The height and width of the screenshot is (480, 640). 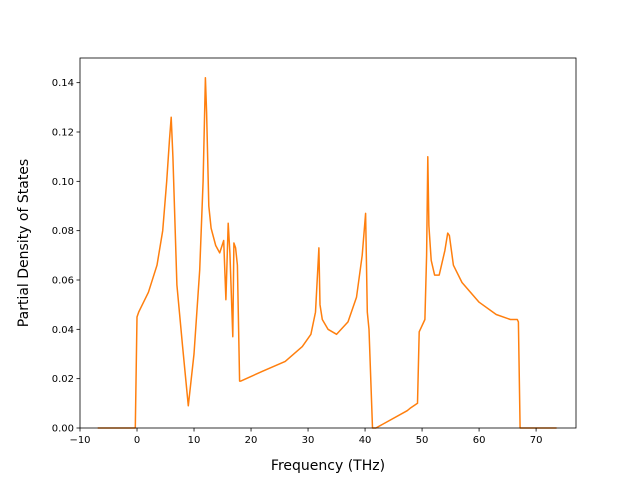 I want to click on x-tick-label: 60, so click(x=479, y=440).